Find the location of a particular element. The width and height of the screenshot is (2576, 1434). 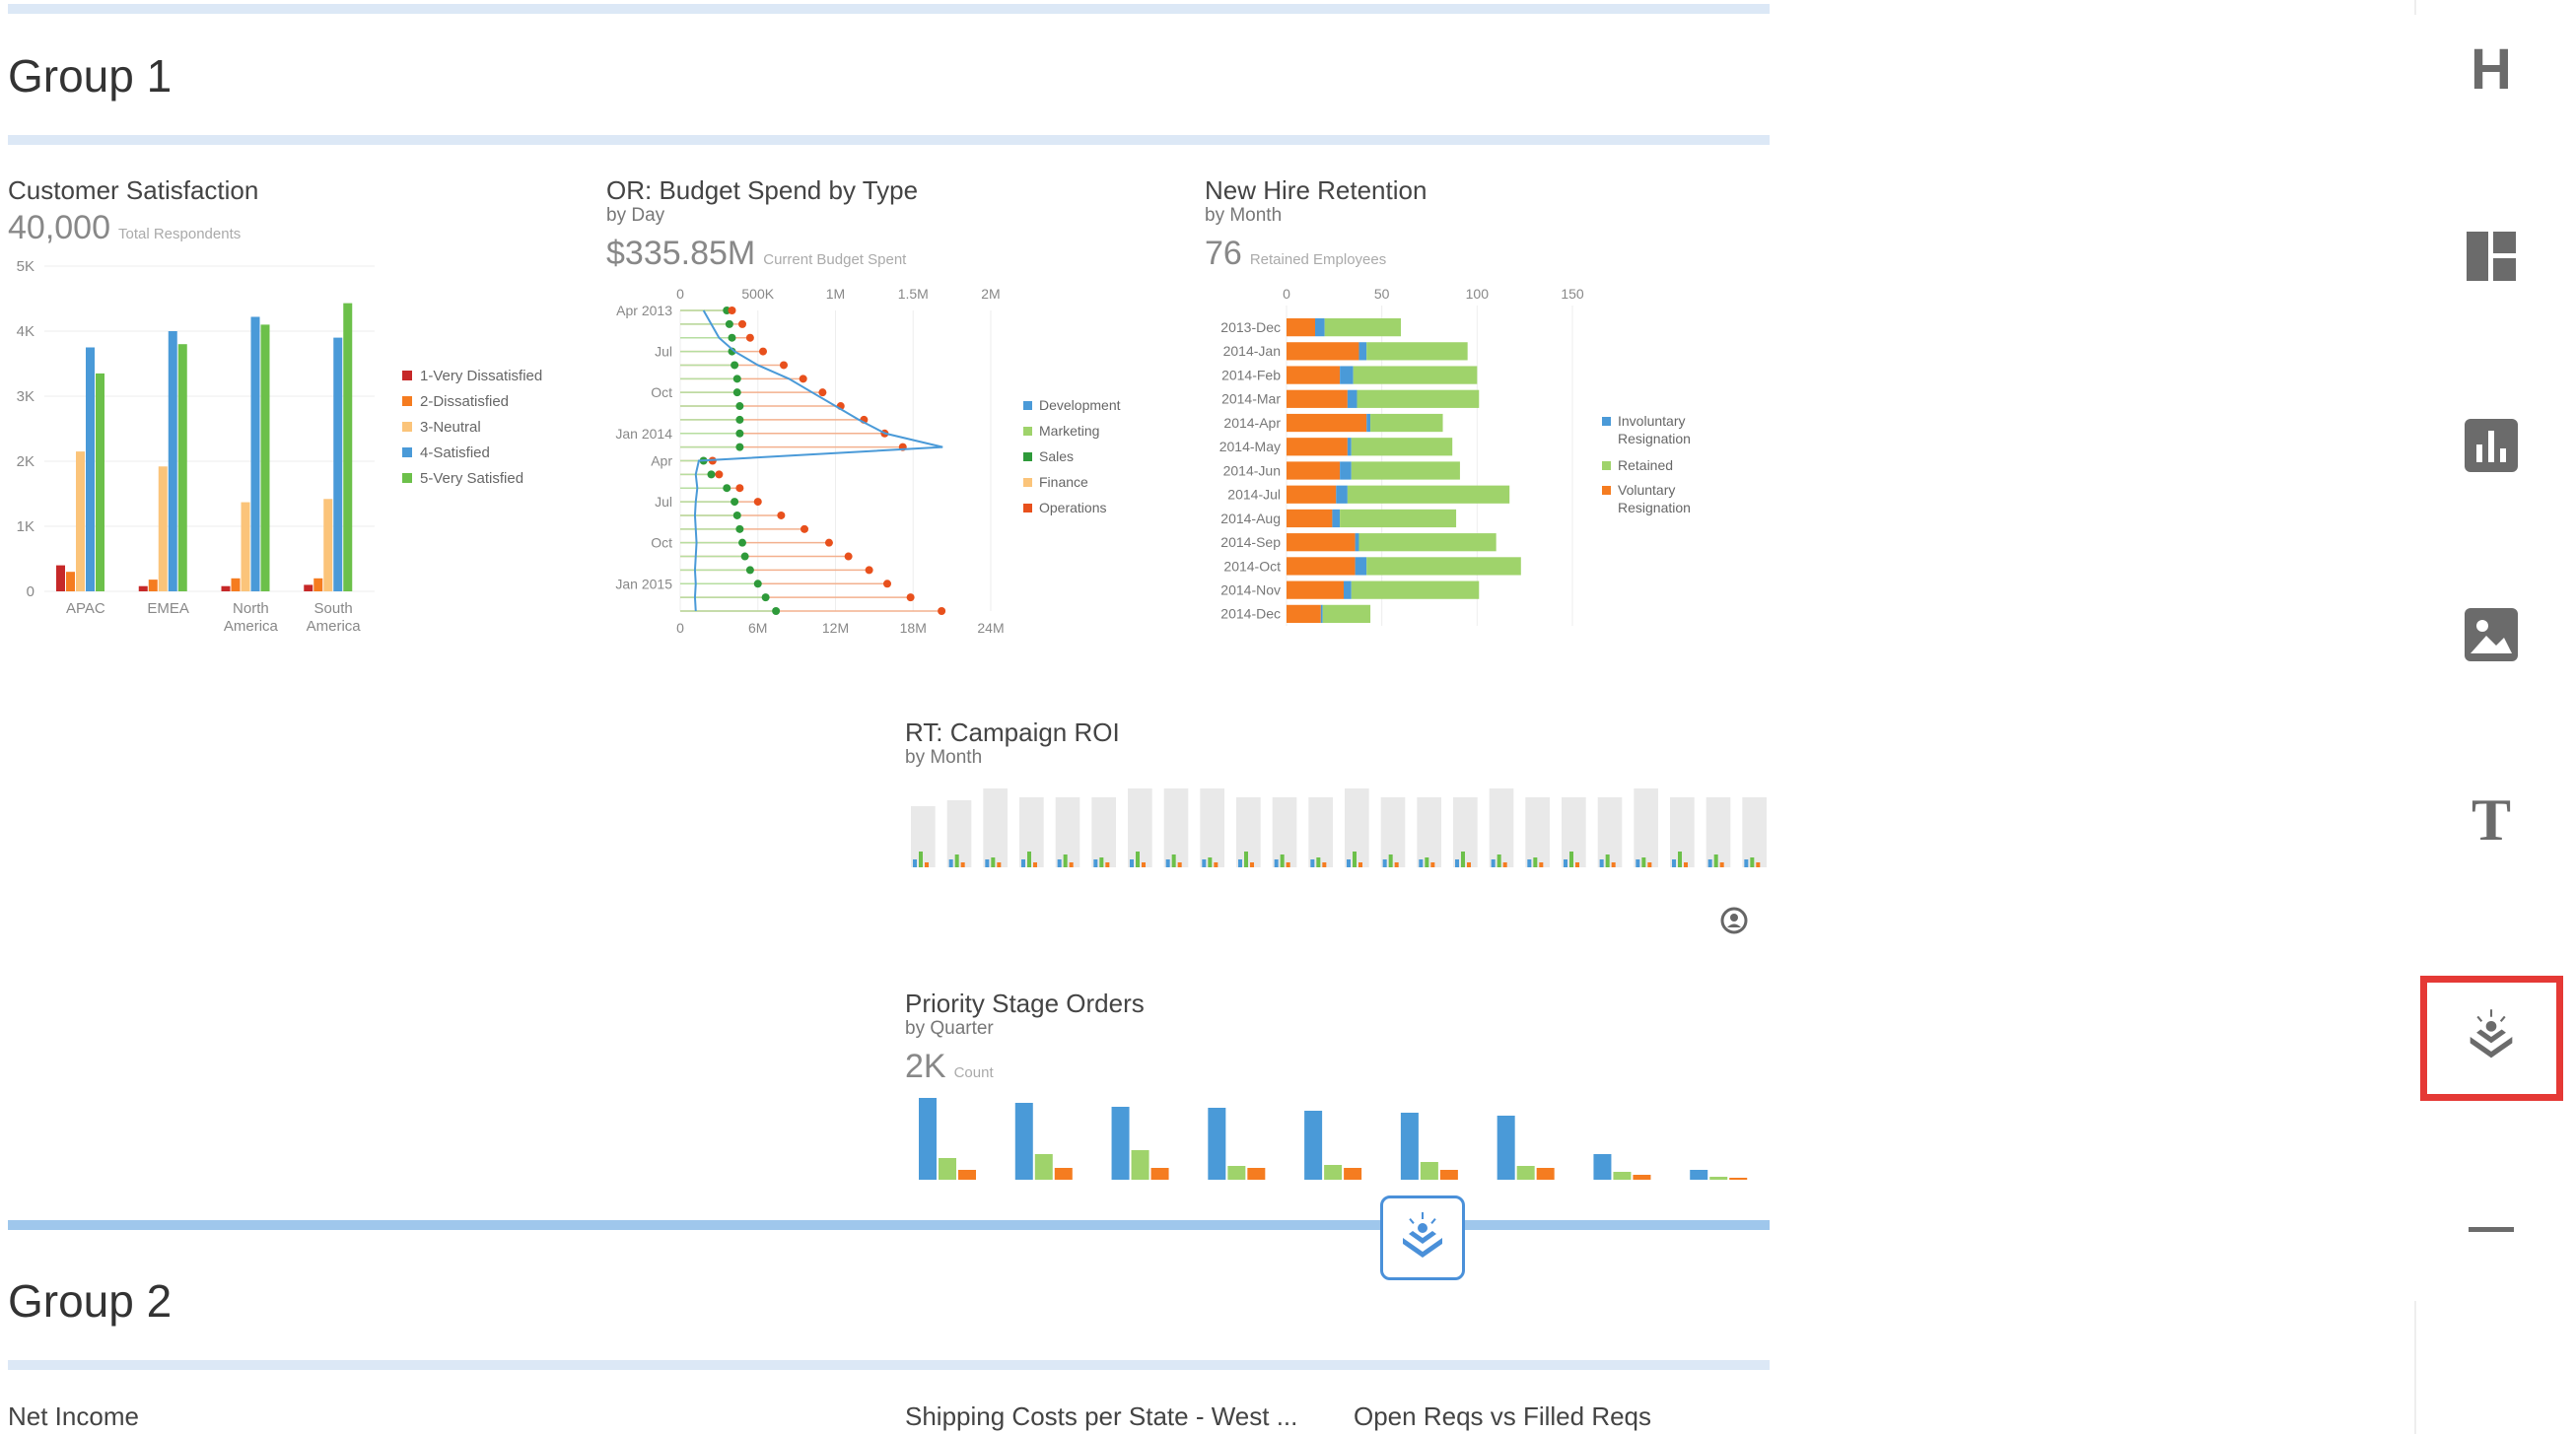

image-icon is located at coordinates (2492, 634).